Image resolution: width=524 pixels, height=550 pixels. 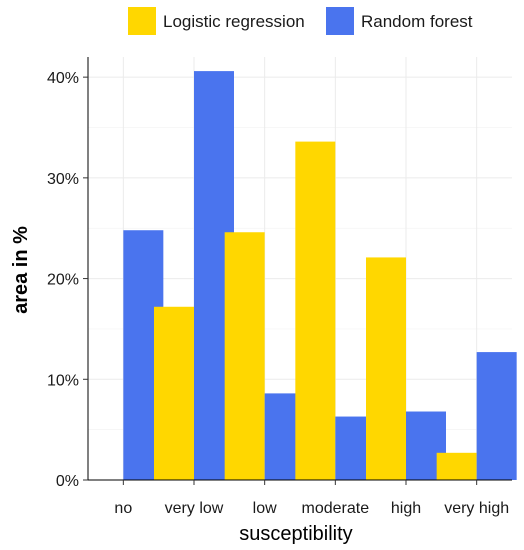 I want to click on legend-swatch-logistic-regression, so click(x=142, y=21).